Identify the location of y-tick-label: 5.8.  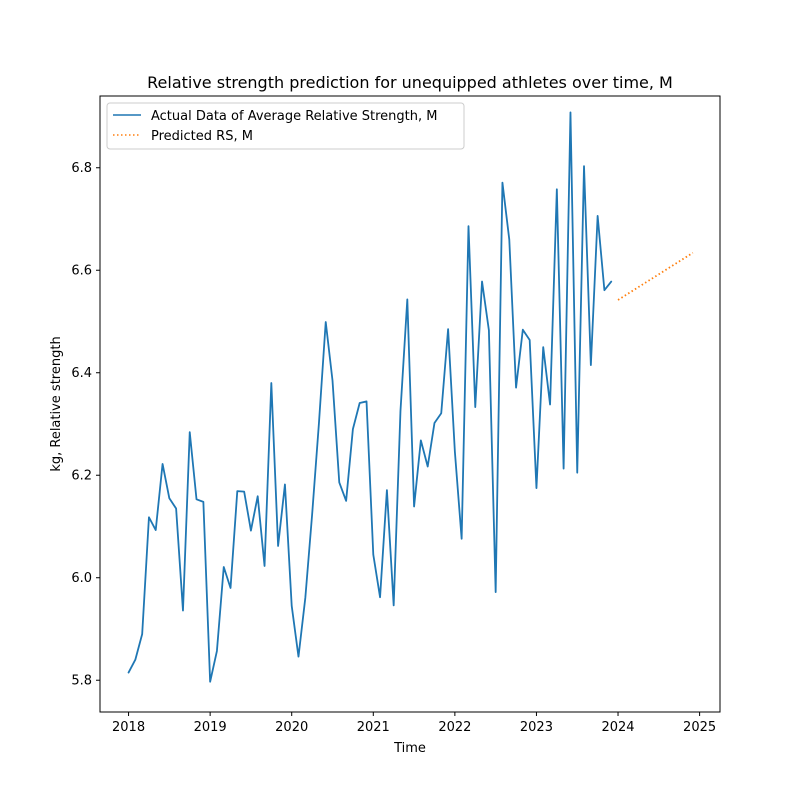
(81, 681).